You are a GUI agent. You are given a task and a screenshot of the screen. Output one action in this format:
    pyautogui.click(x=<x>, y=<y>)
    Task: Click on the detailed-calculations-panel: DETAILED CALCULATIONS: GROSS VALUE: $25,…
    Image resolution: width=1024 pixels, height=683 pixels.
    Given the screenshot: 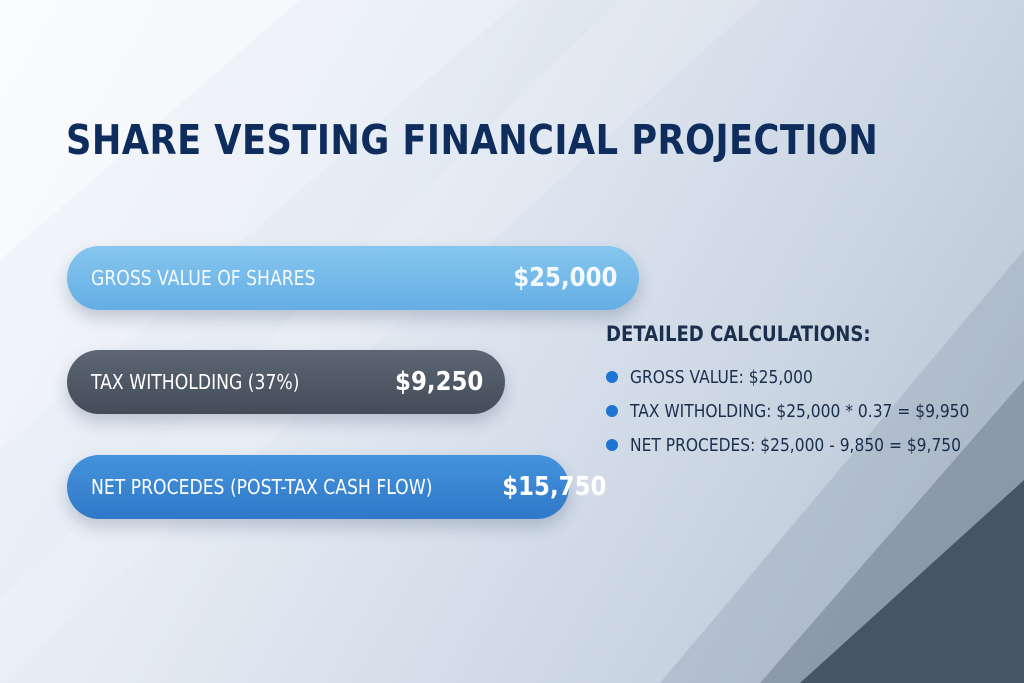 What is the action you would take?
    pyautogui.click(x=815, y=392)
    